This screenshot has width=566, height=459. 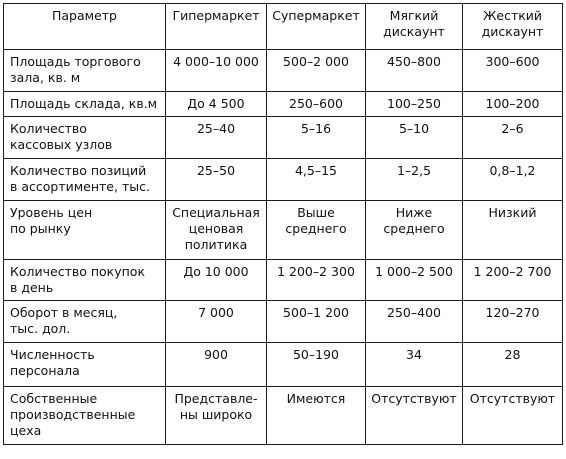 I want to click on table-cell: 34, so click(x=414, y=364).